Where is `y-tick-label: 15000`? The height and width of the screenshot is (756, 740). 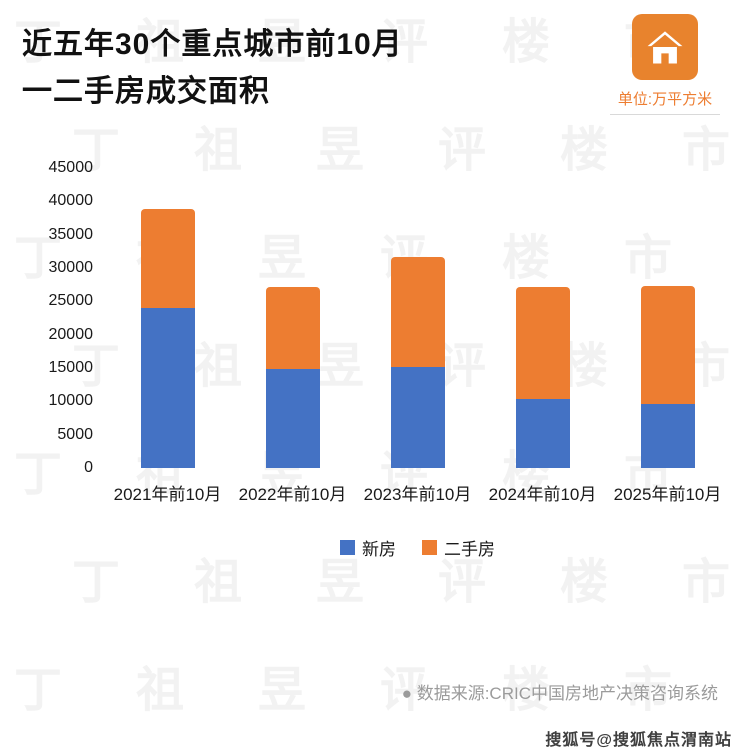 y-tick-label: 15000 is located at coordinates (71, 367).